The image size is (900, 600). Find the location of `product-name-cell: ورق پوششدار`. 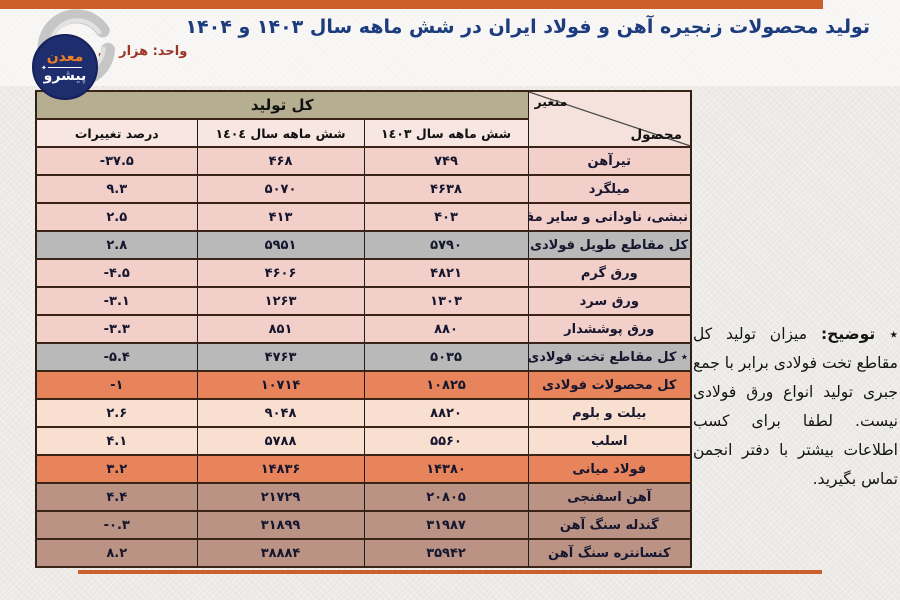

product-name-cell: ورق پوششدار is located at coordinates (609, 329).